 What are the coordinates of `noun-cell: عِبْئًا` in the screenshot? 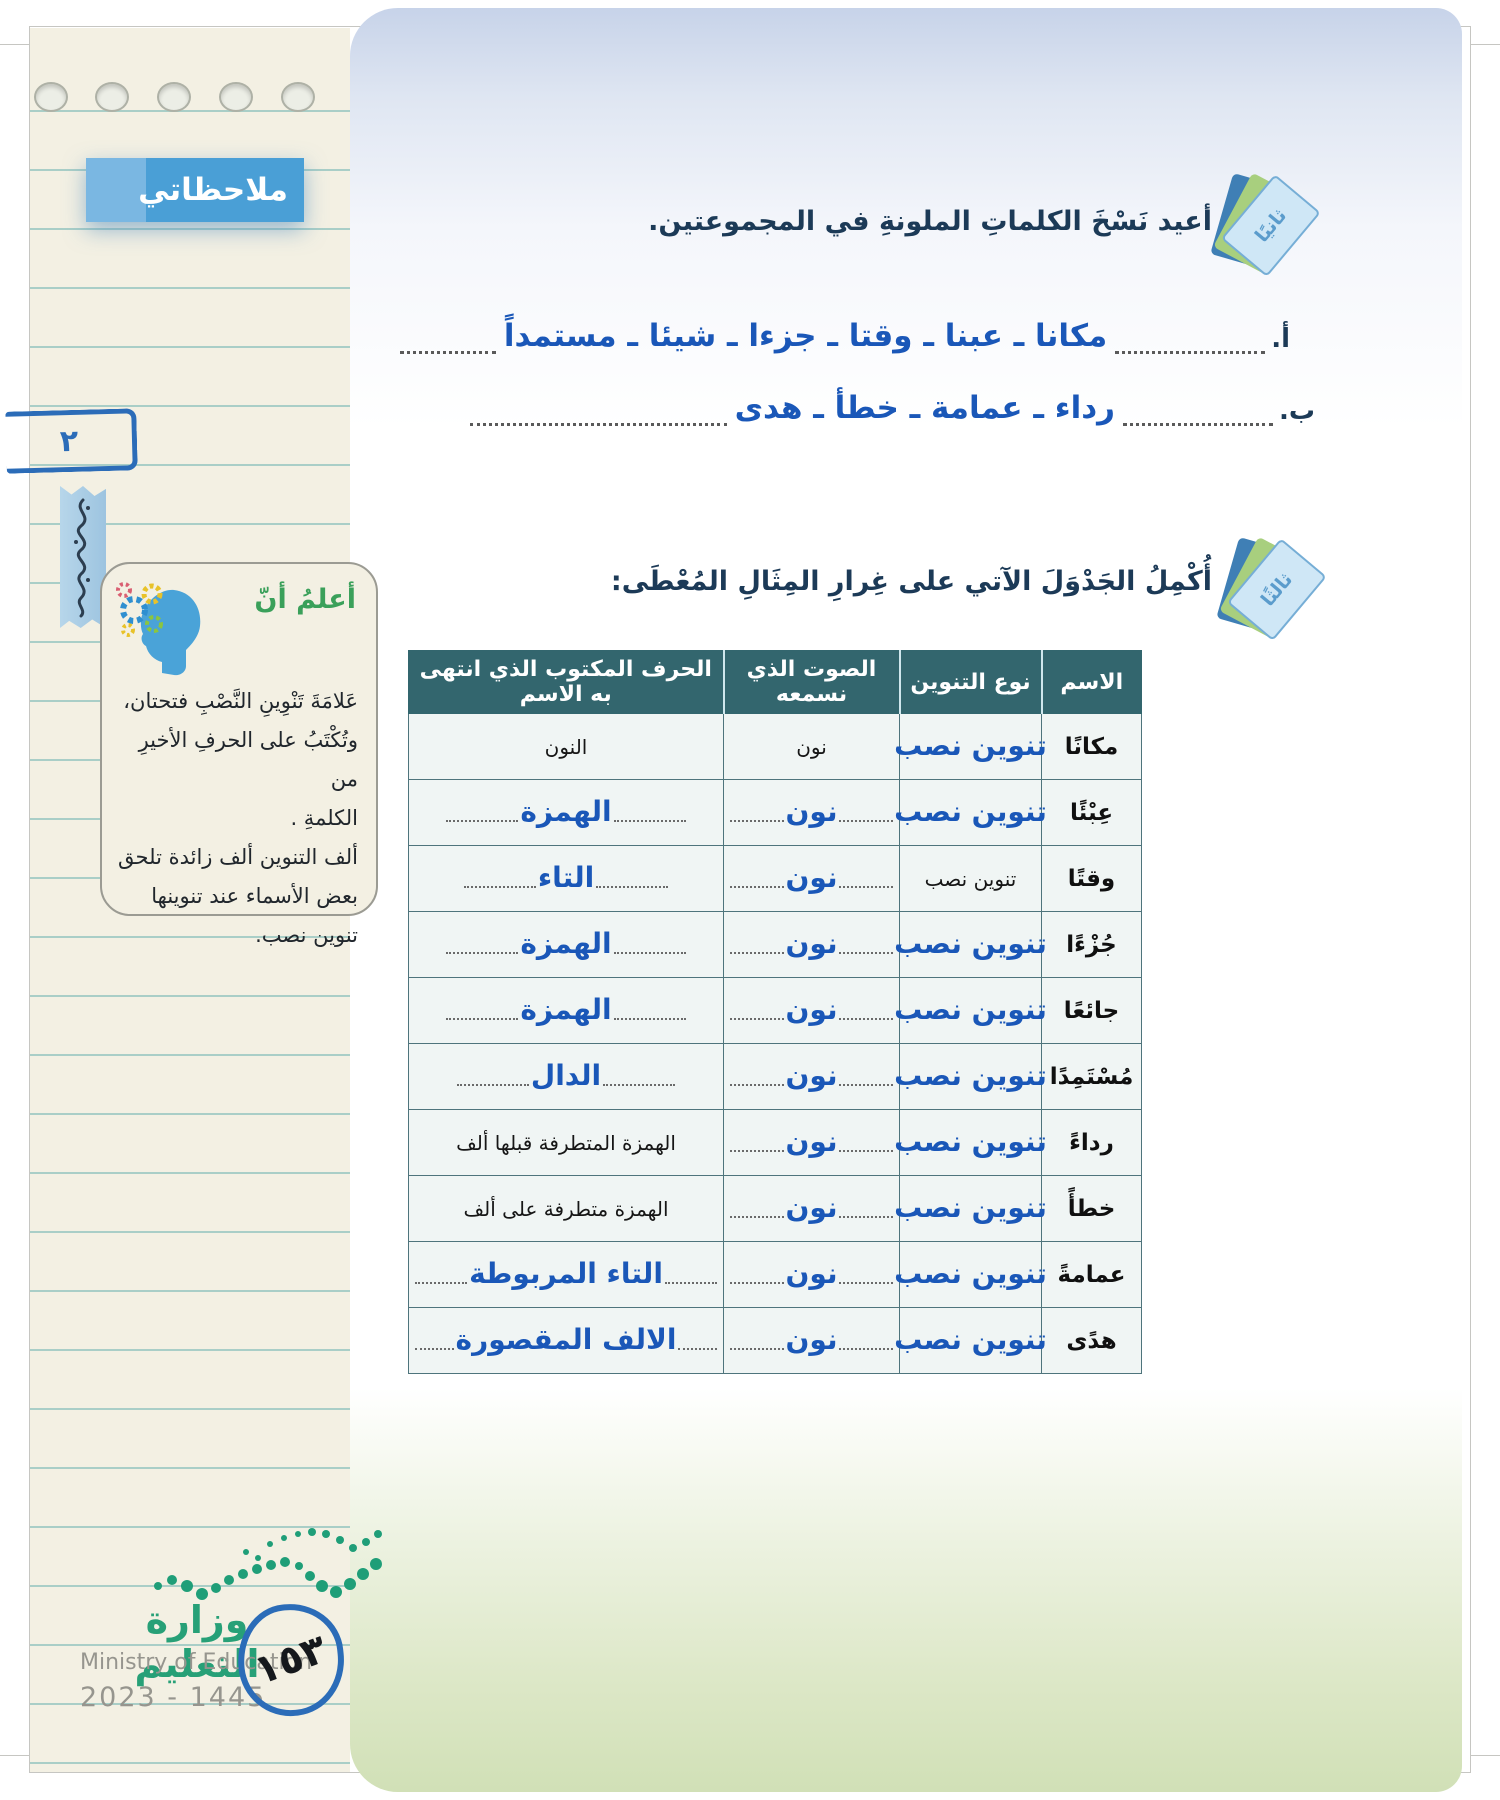 It's located at (1091, 812).